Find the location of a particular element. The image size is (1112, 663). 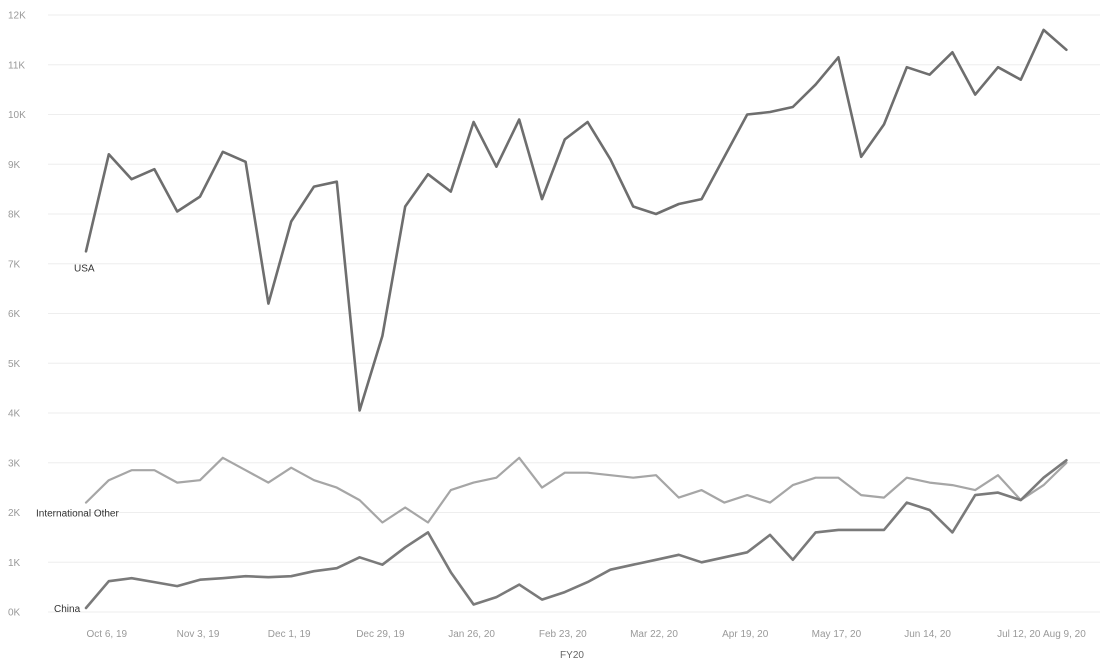

y-tick-label: 0K is located at coordinates (14, 613).